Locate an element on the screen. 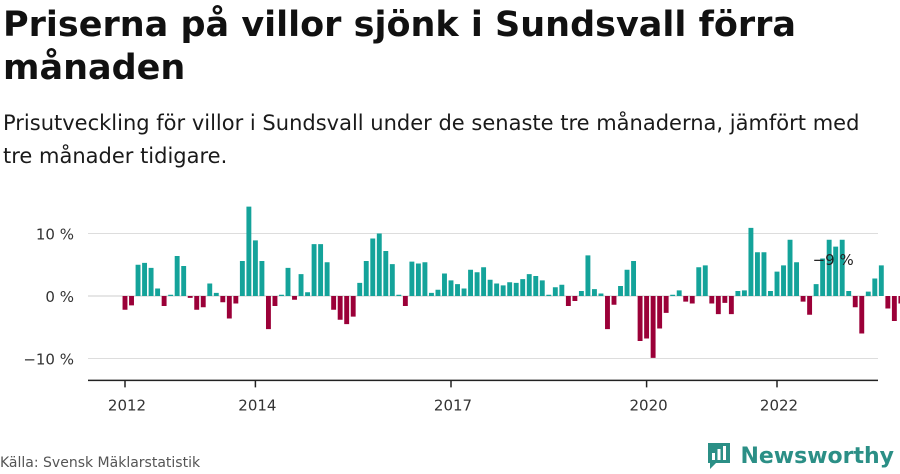 This screenshot has width=900, height=474. brand-logo: Newsworthy is located at coordinates (800, 456).